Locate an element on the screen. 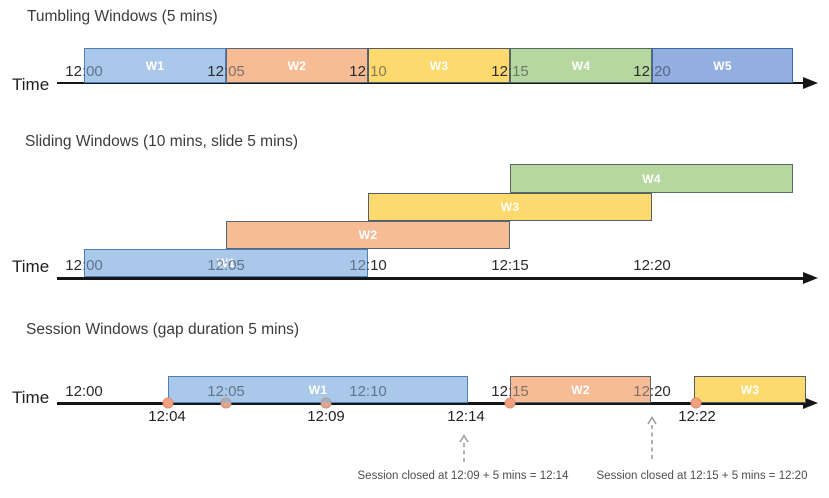 The image size is (829, 498). tumbling-window-w2: W2 is located at coordinates (297, 65).